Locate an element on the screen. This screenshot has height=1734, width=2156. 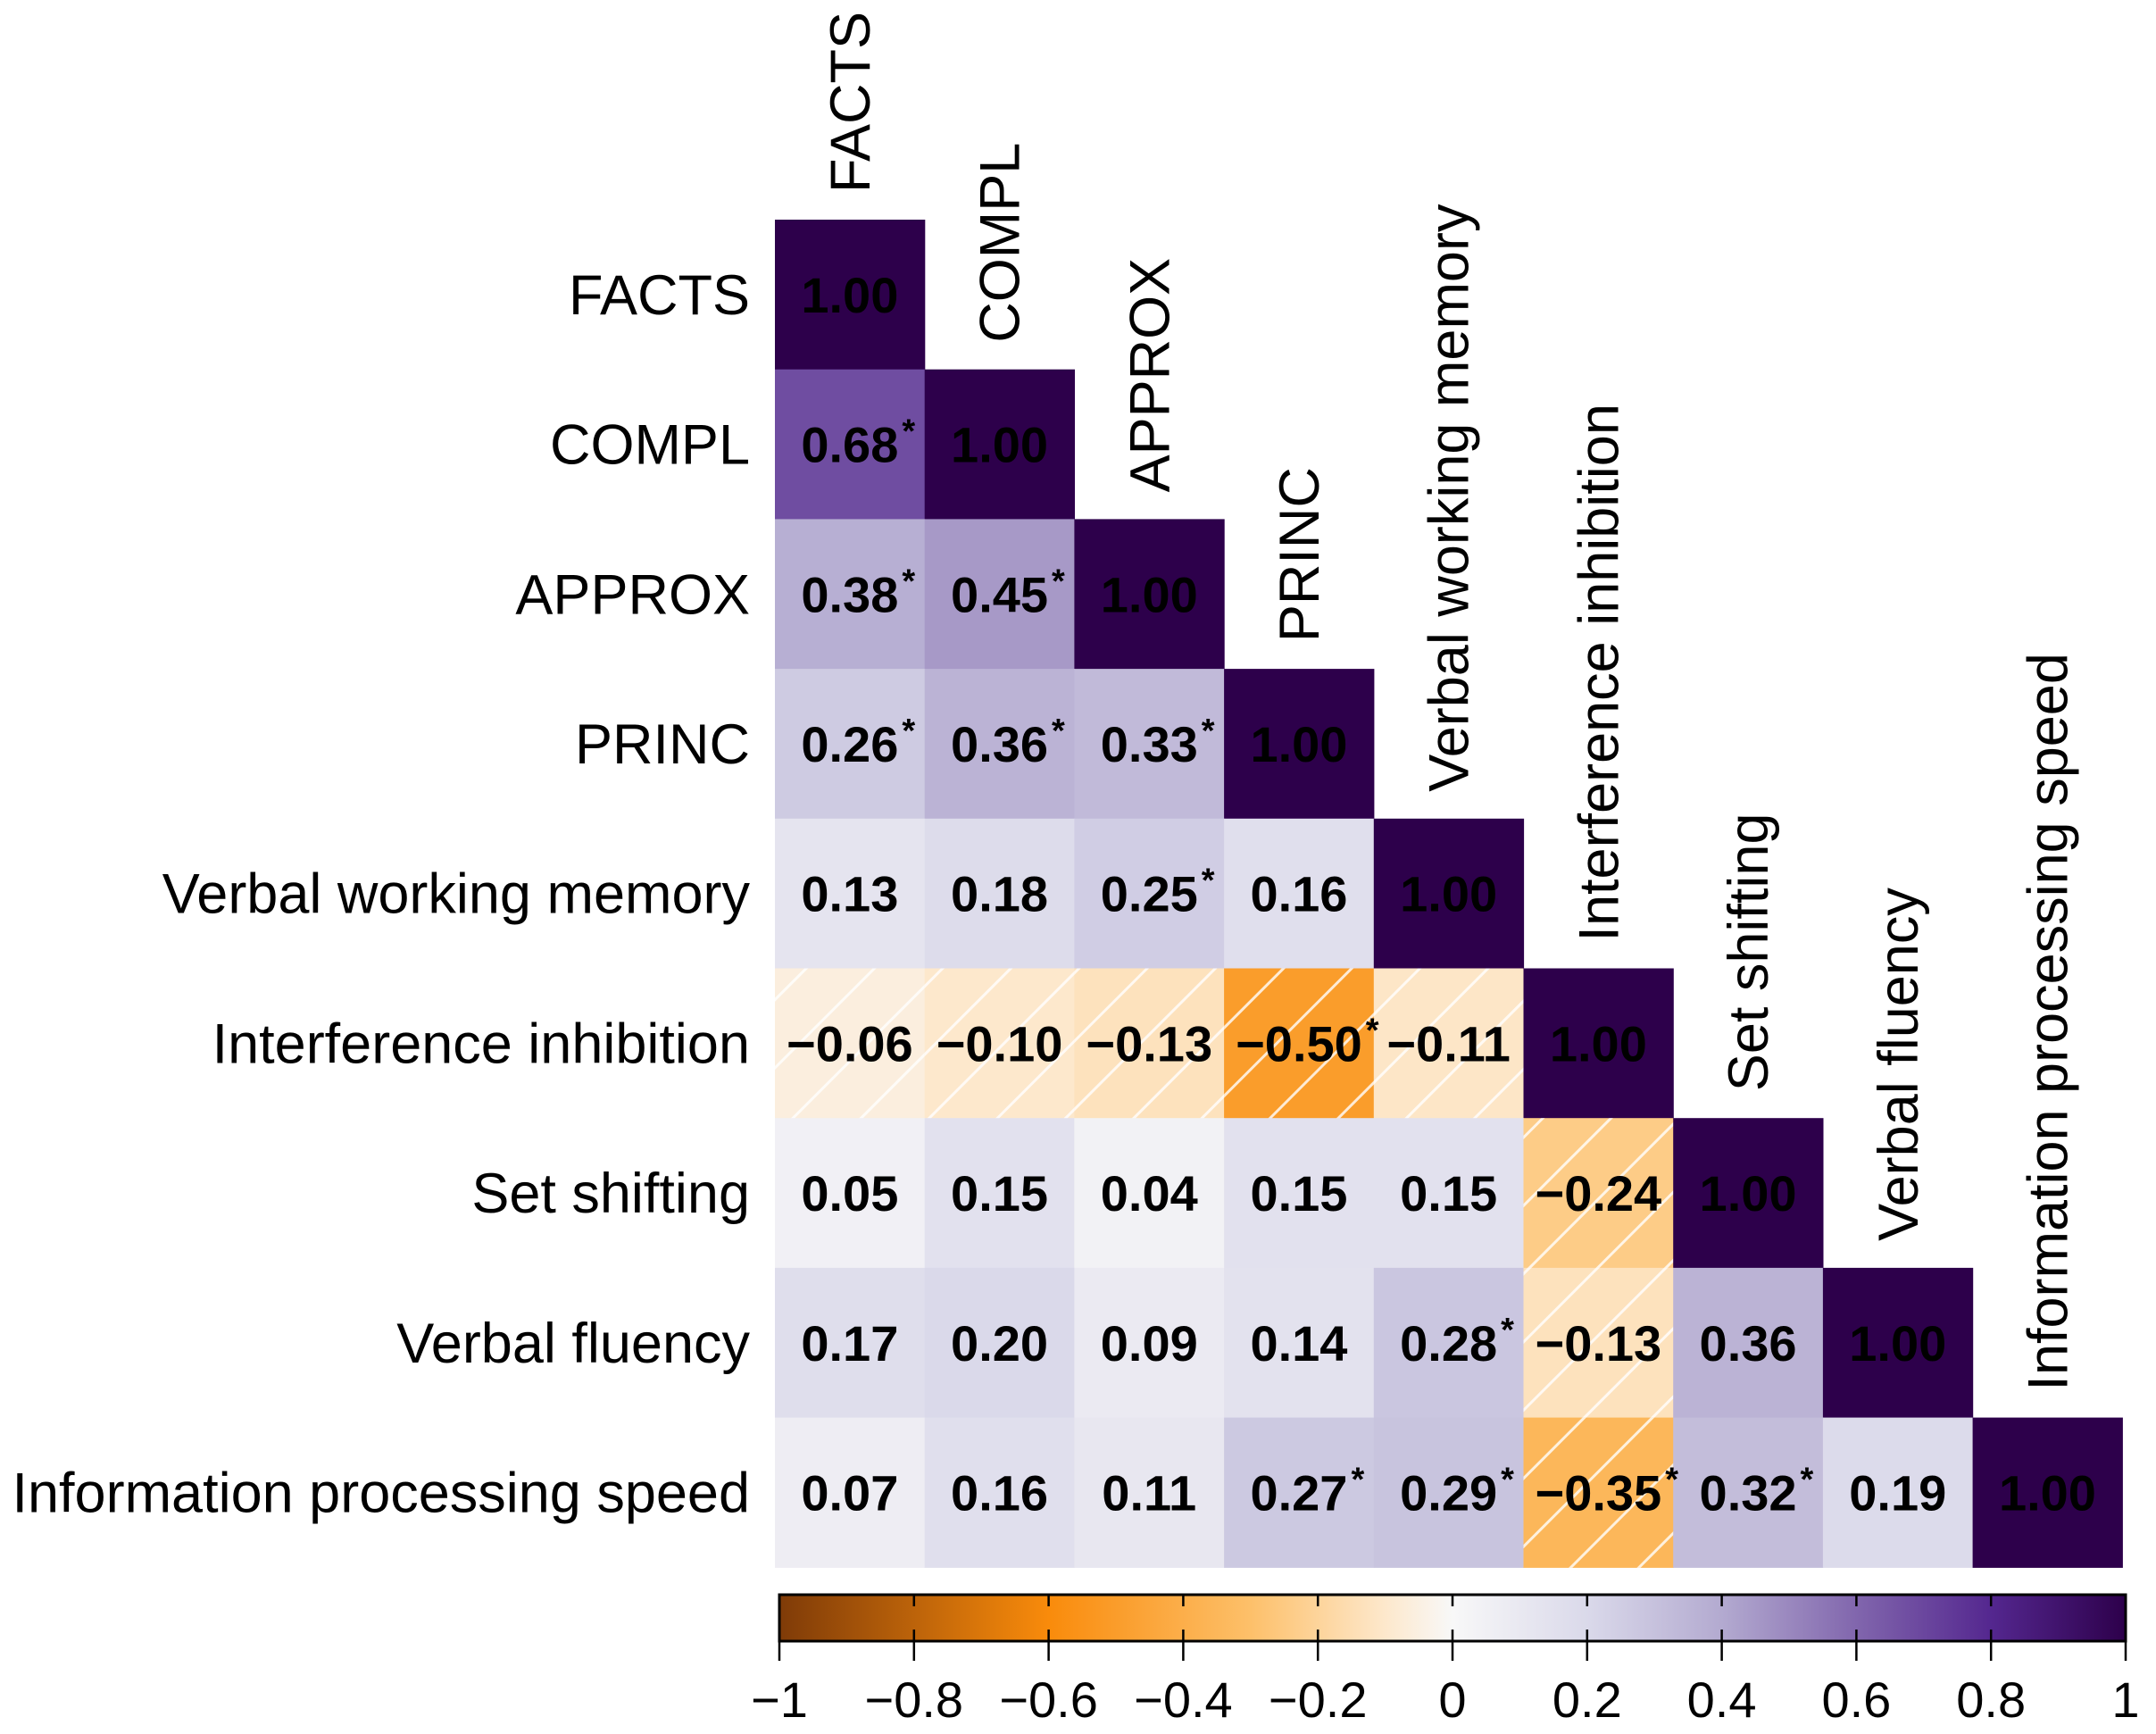
cell-value-label: −0.13 is located at coordinates (1598, 1343).